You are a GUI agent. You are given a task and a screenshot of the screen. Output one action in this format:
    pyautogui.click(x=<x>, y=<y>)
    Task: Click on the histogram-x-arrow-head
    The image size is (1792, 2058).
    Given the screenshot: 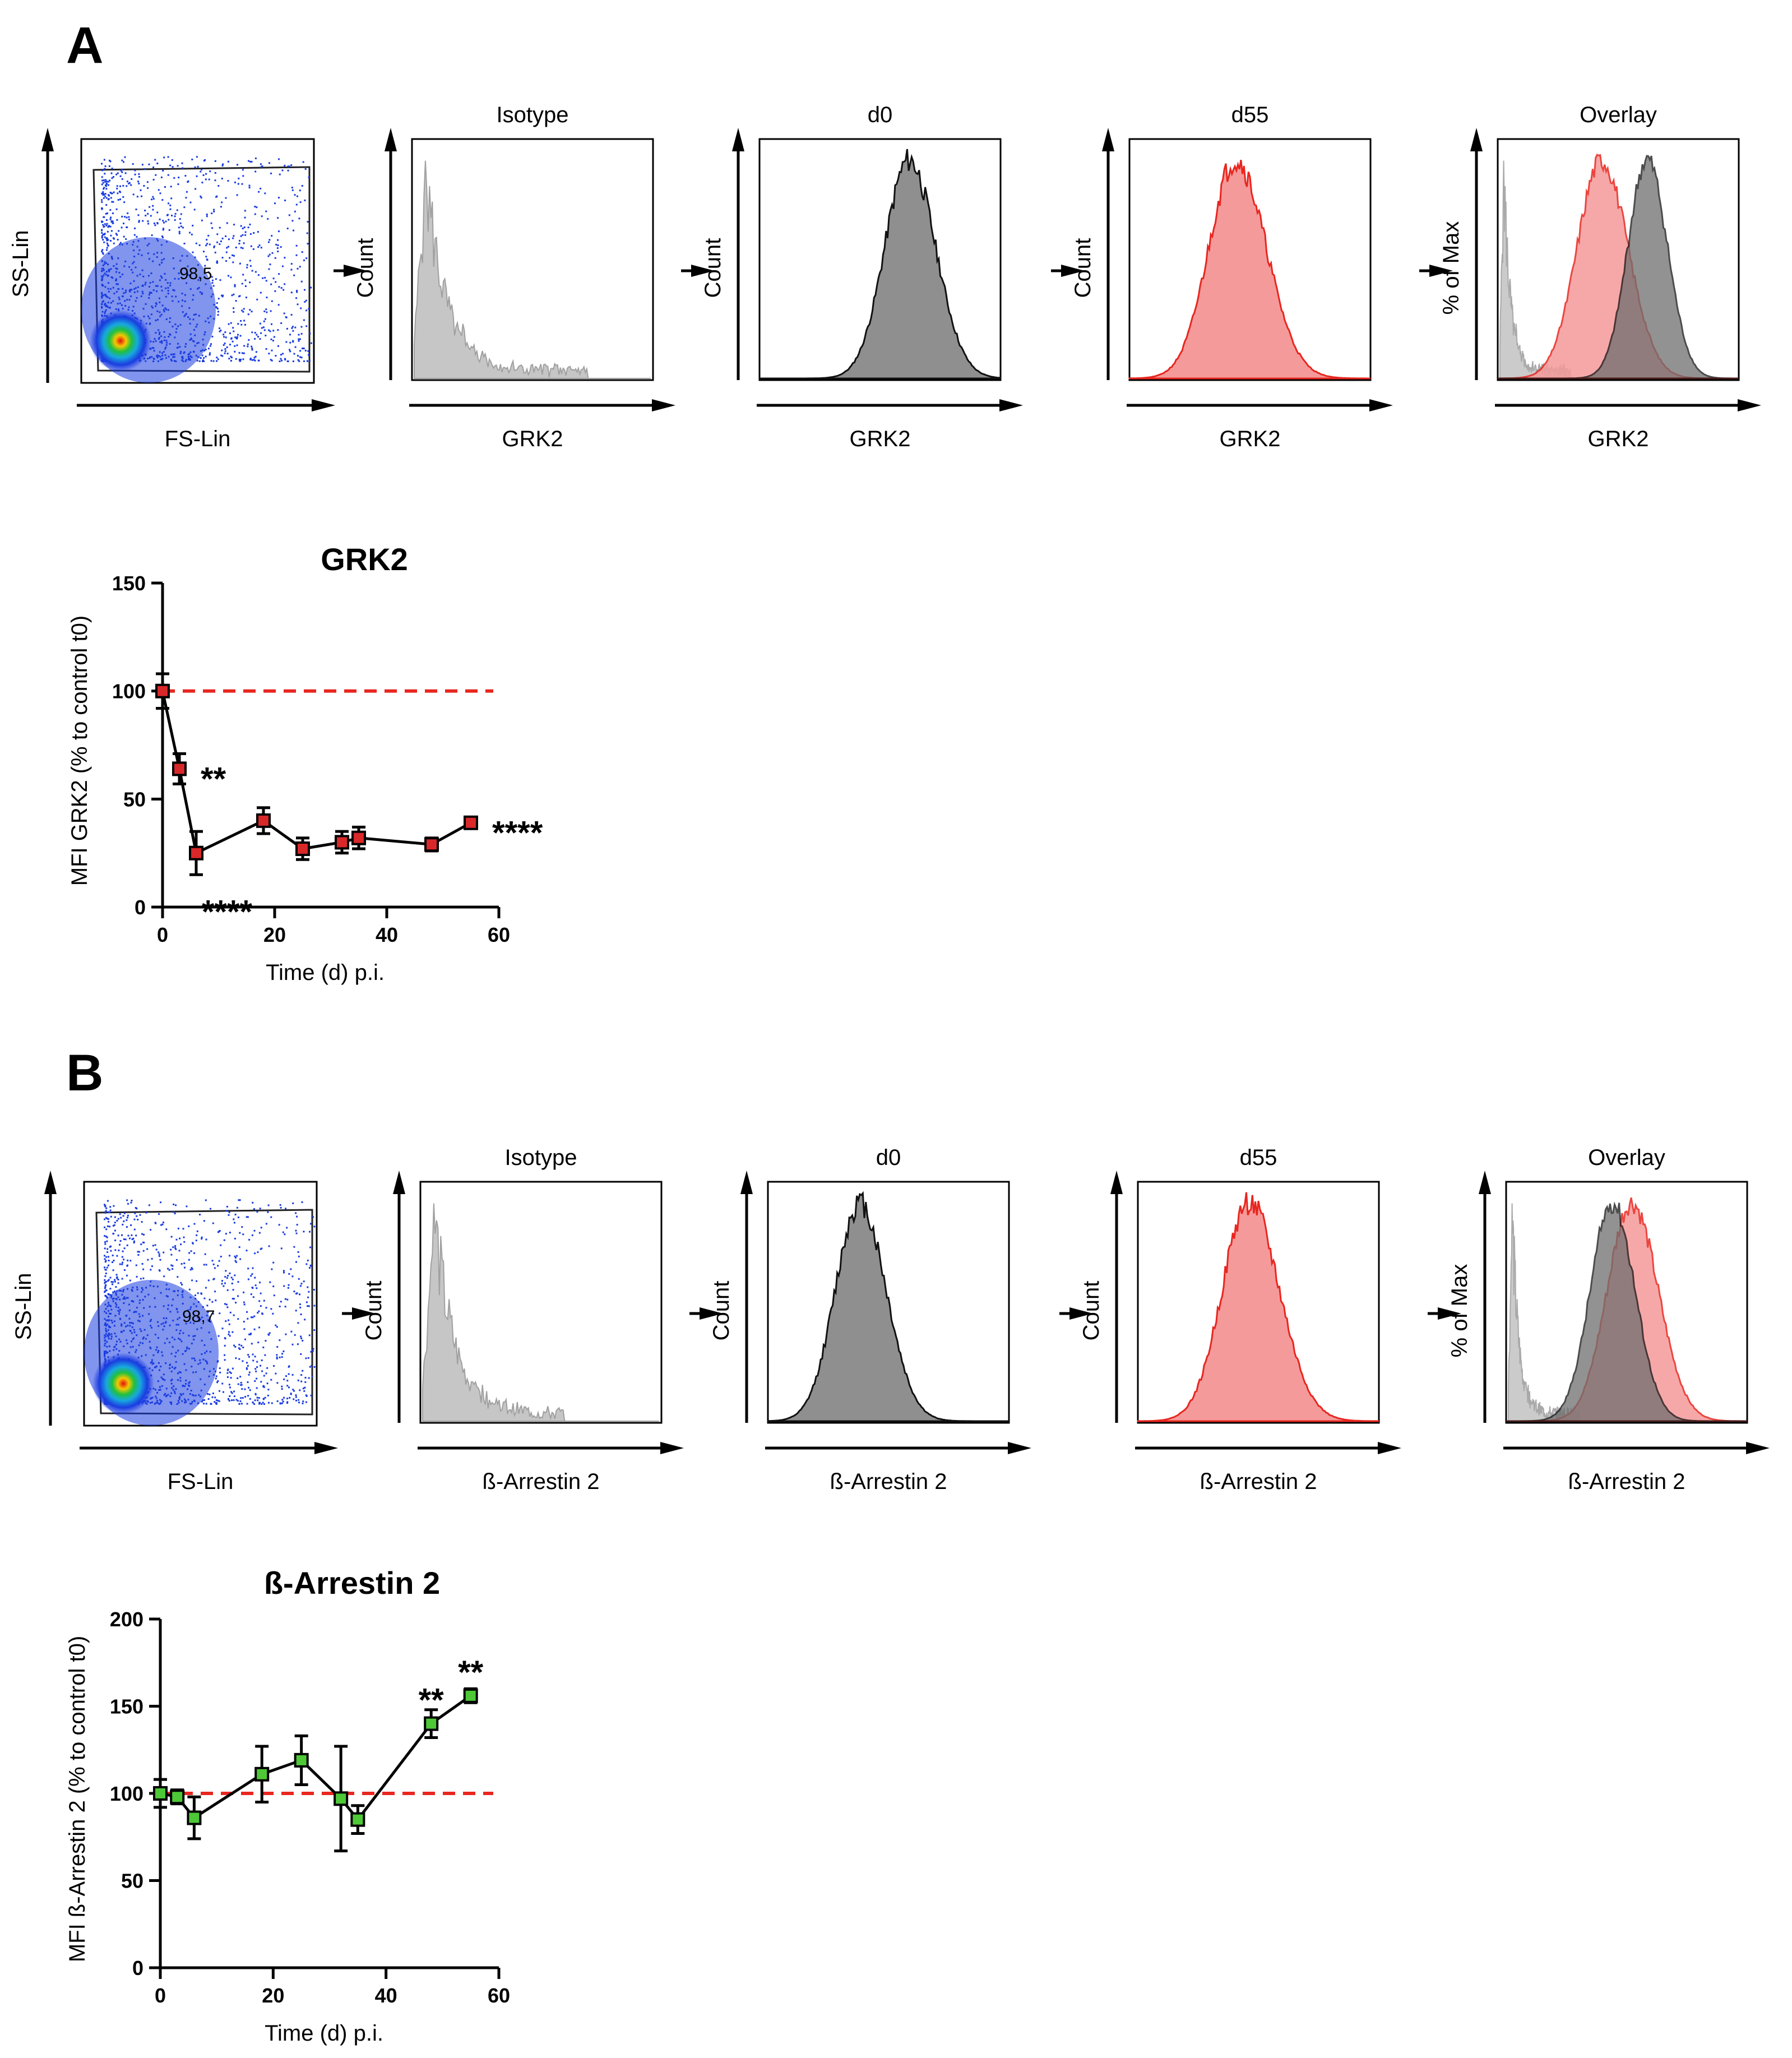 What is the action you would take?
    pyautogui.click(x=1011, y=405)
    